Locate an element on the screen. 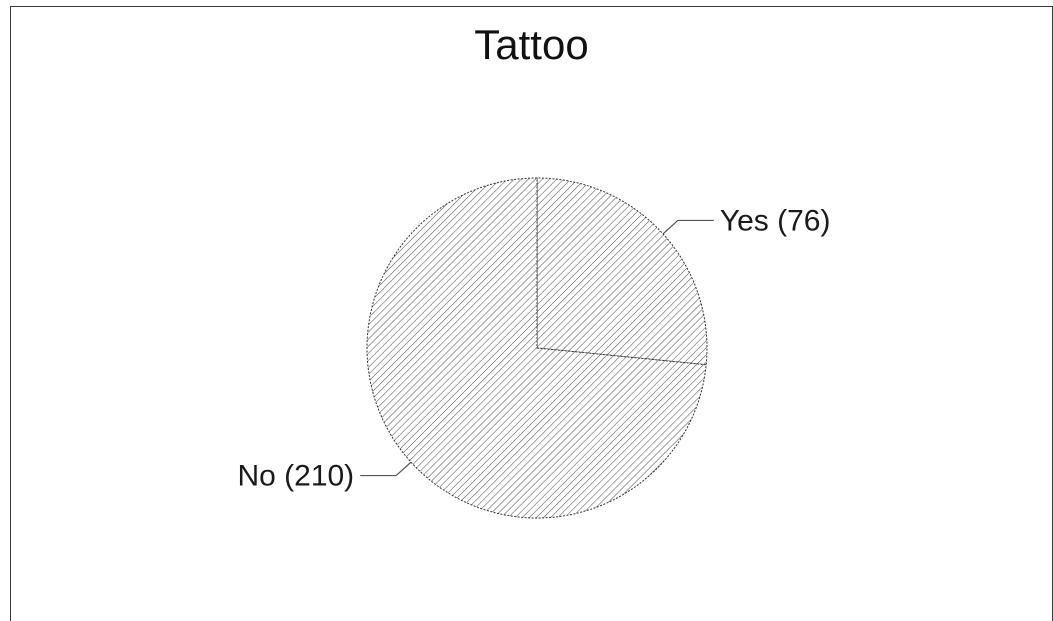 Image resolution: width=1053 pixels, height=621 pixels. leader-line-no is located at coordinates (386, 469).